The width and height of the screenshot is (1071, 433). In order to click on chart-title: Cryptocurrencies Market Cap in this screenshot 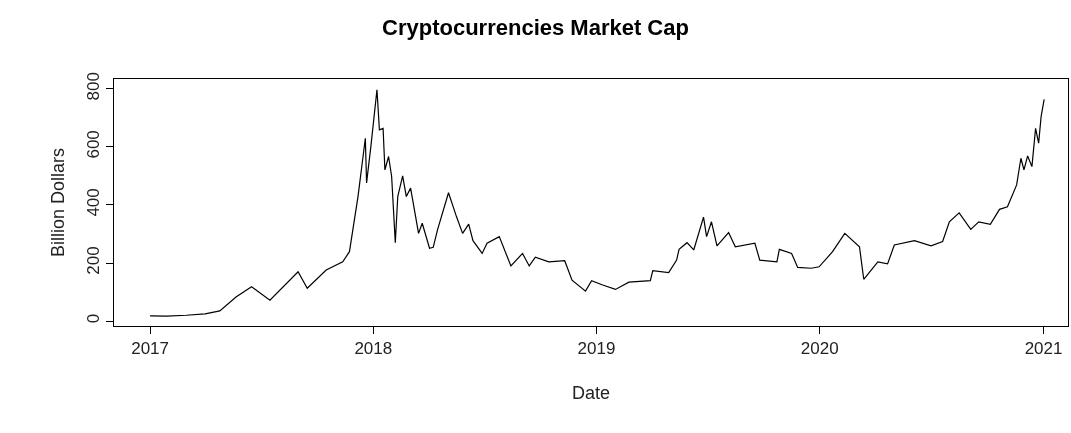, I will do `click(535, 27)`.